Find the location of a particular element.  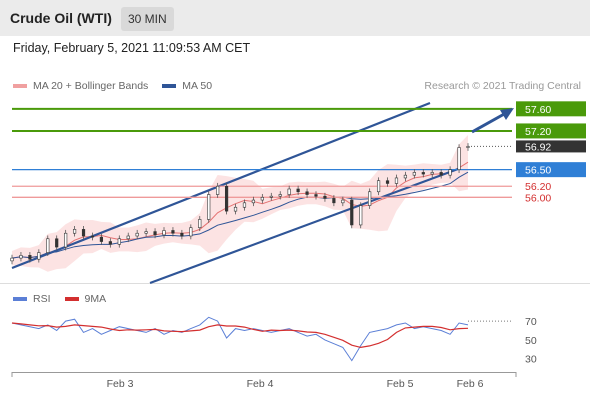

rsi-tick-label-2: 30 is located at coordinates (531, 360).